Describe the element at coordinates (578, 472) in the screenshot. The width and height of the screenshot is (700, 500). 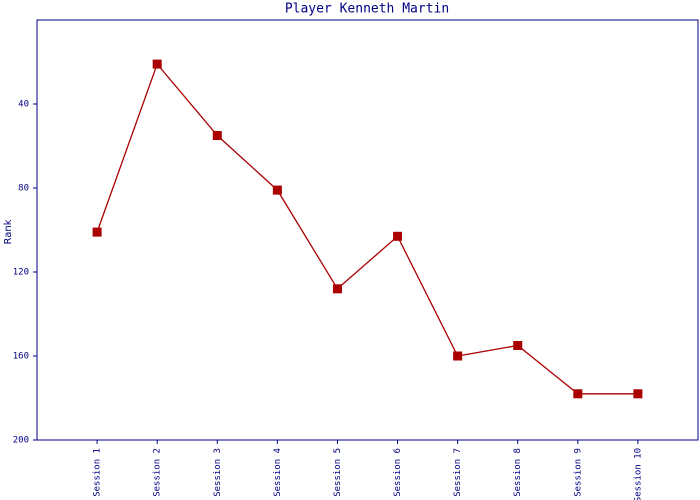
I see `x-tick-label: Session 9` at that location.